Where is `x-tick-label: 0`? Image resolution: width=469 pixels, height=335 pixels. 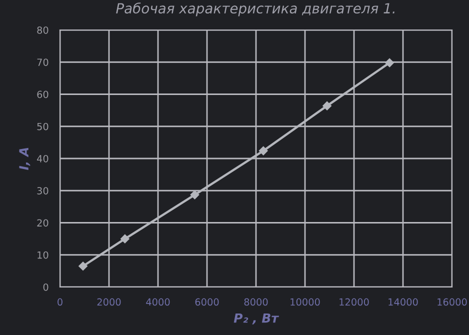
x-tick-label: 0 is located at coordinates (60, 302).